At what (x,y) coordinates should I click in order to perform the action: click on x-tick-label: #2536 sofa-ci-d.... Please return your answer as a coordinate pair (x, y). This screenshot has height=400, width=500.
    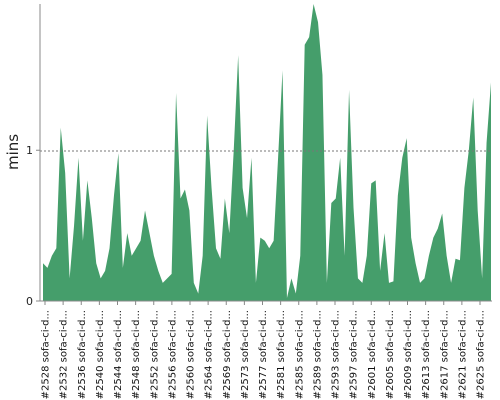
    Looking at the image, I should click on (82, 354).